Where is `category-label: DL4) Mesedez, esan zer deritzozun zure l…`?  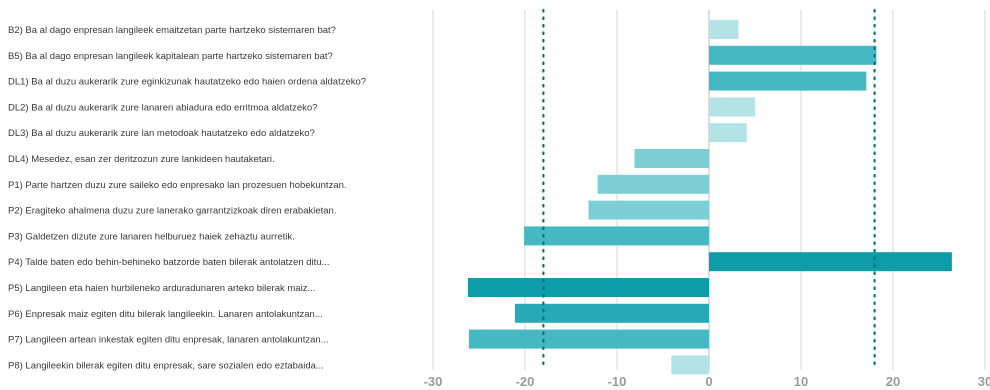 category-label: DL4) Mesedez, esan zer deritzozun zure l… is located at coordinates (141, 159).